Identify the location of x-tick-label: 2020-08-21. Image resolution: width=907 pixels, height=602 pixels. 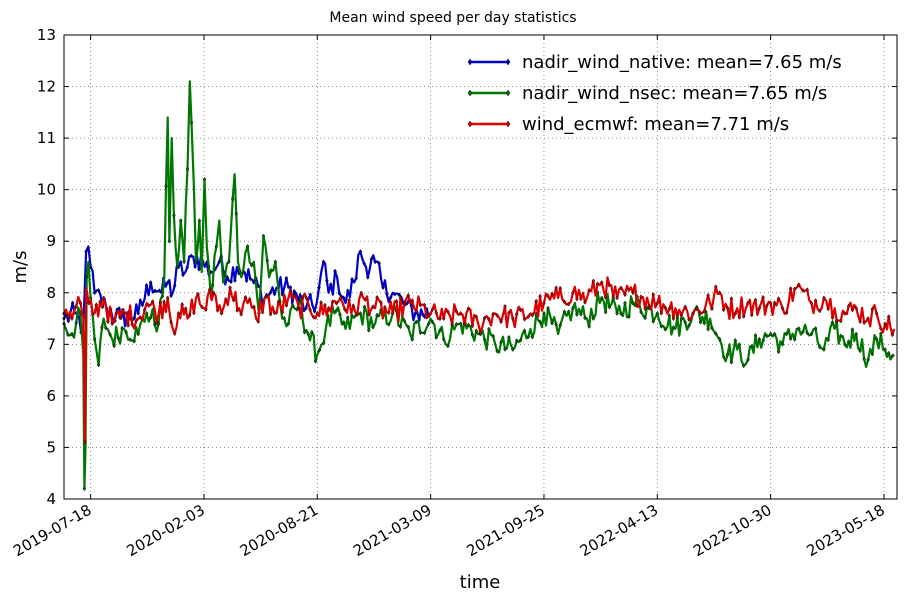
(279, 530).